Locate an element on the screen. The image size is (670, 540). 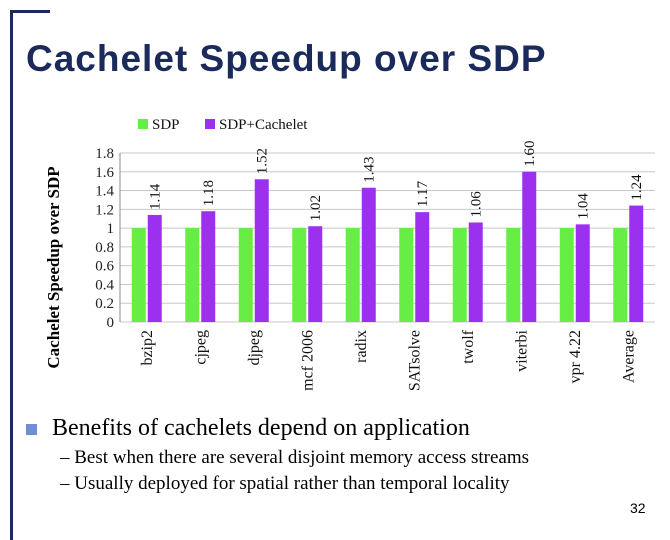
data-label: 1.60 is located at coordinates (530, 154).